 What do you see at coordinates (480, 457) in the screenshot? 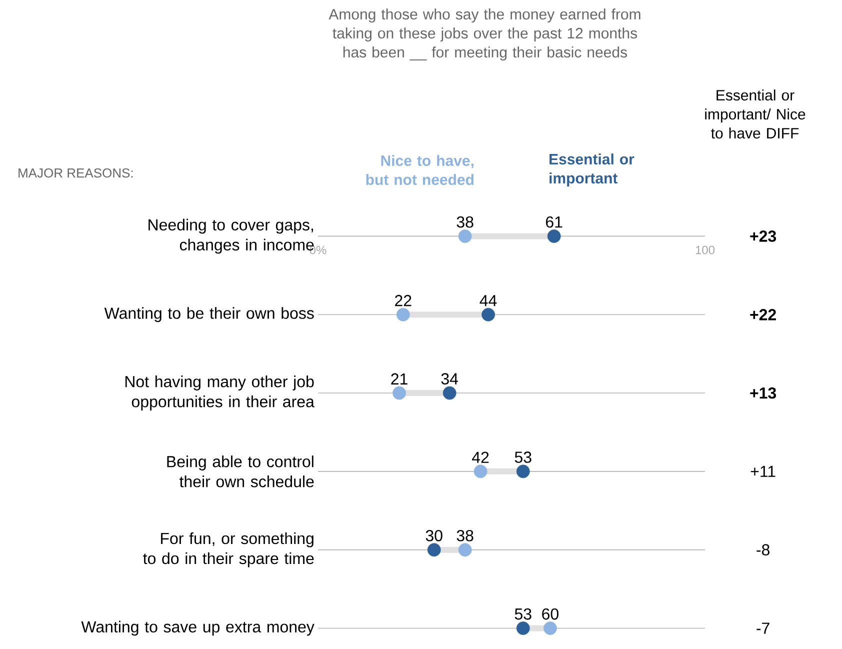
I see `data-label: 42` at bounding box center [480, 457].